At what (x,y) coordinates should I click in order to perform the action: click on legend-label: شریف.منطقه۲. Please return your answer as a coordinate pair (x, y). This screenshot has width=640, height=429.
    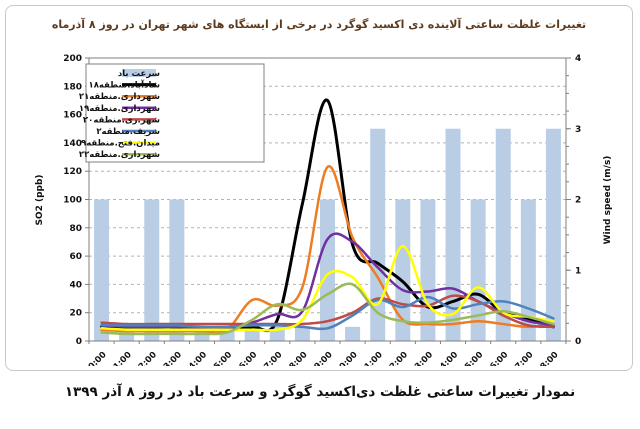
    Looking at the image, I should click on (128, 132).